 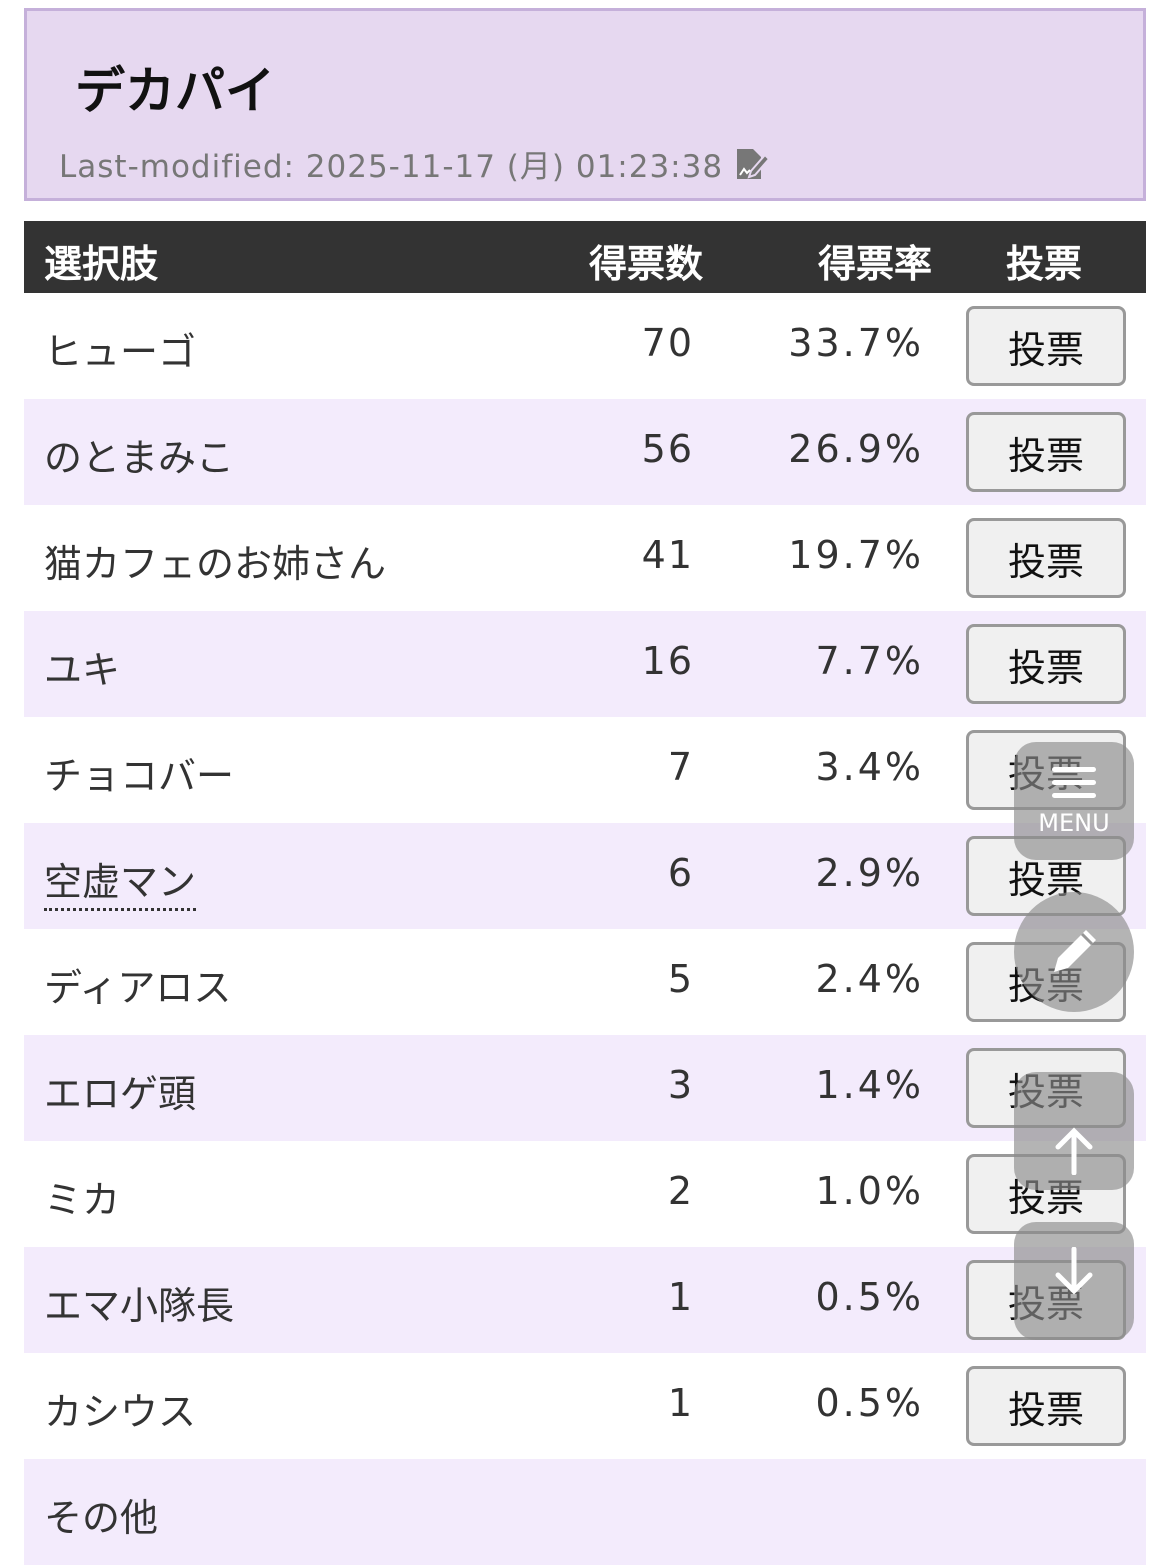 I want to click on menu-icon, so click(x=1074, y=782).